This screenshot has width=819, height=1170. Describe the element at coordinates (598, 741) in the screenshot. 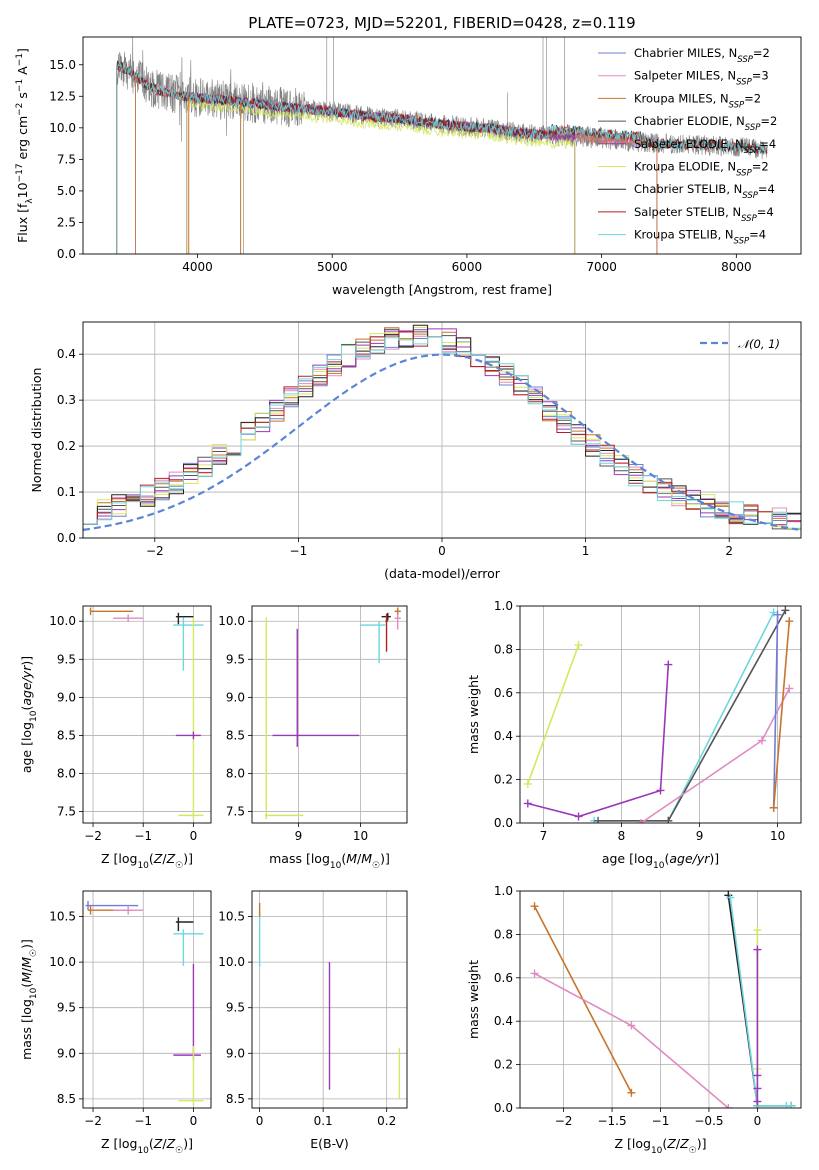

I see `series-salpeter_elodie` at that location.